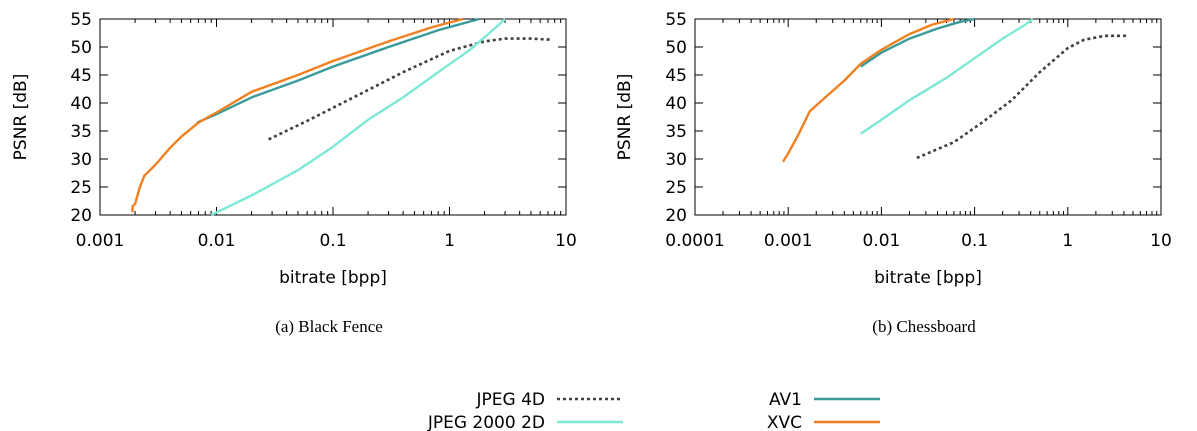  Describe the element at coordinates (694, 241) in the screenshot. I see `x-tick-label: 0.0001` at that location.